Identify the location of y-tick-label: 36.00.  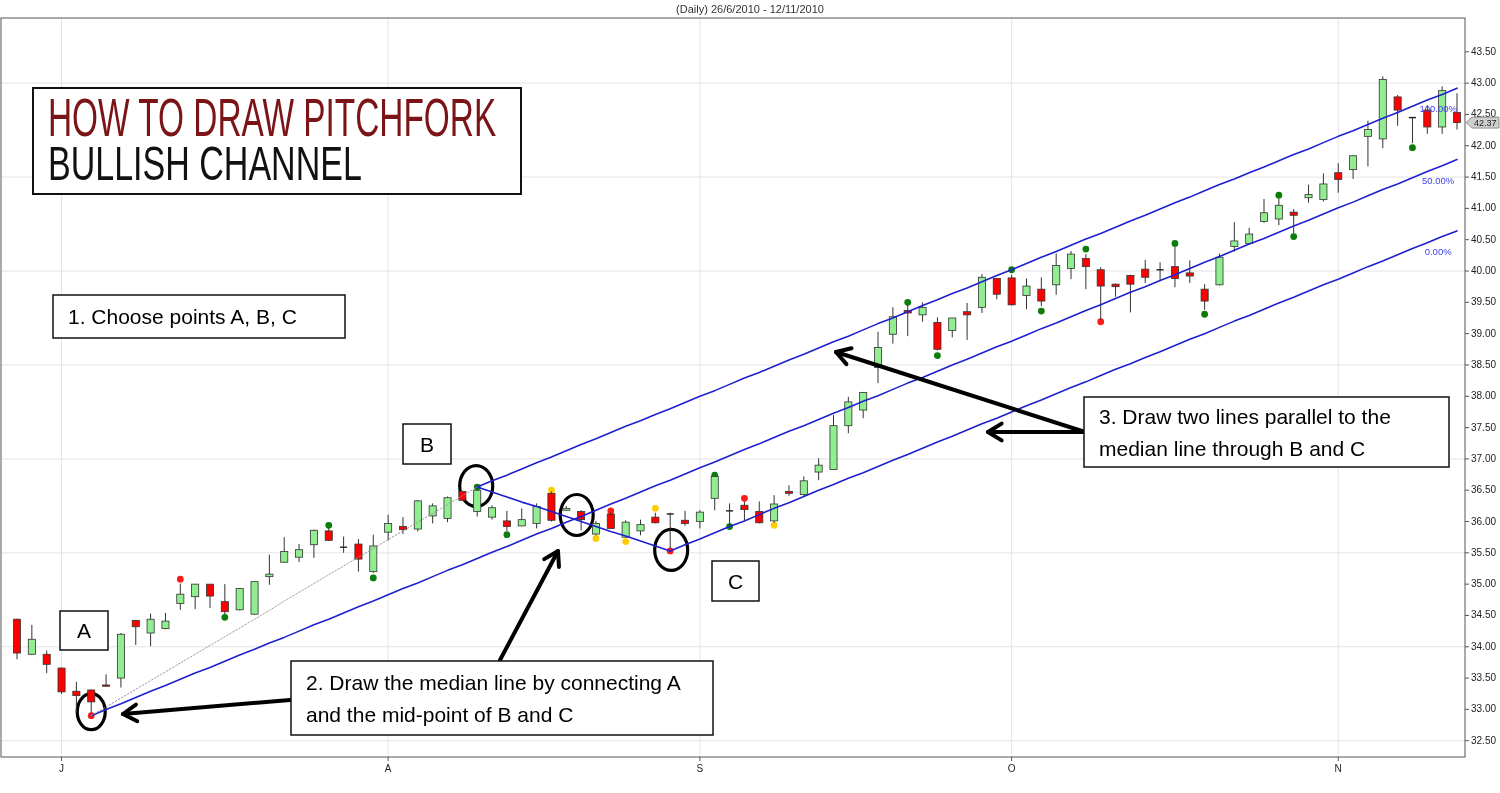
(1484, 521).